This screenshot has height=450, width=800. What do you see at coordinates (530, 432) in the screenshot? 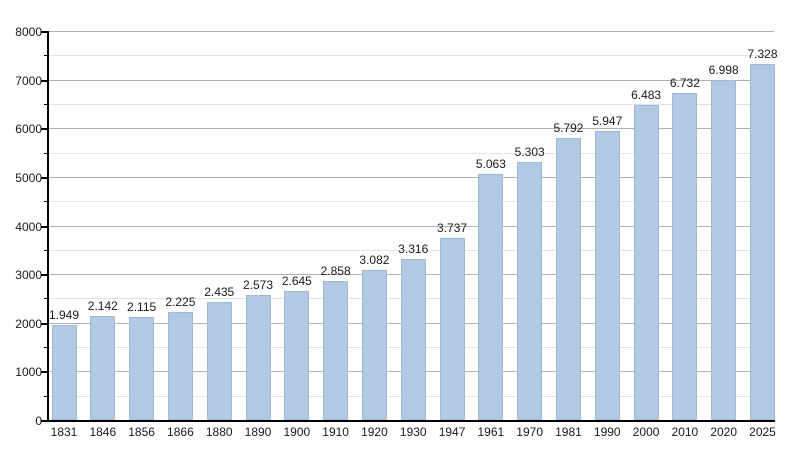
I see `x-tick-label: 1970` at bounding box center [530, 432].